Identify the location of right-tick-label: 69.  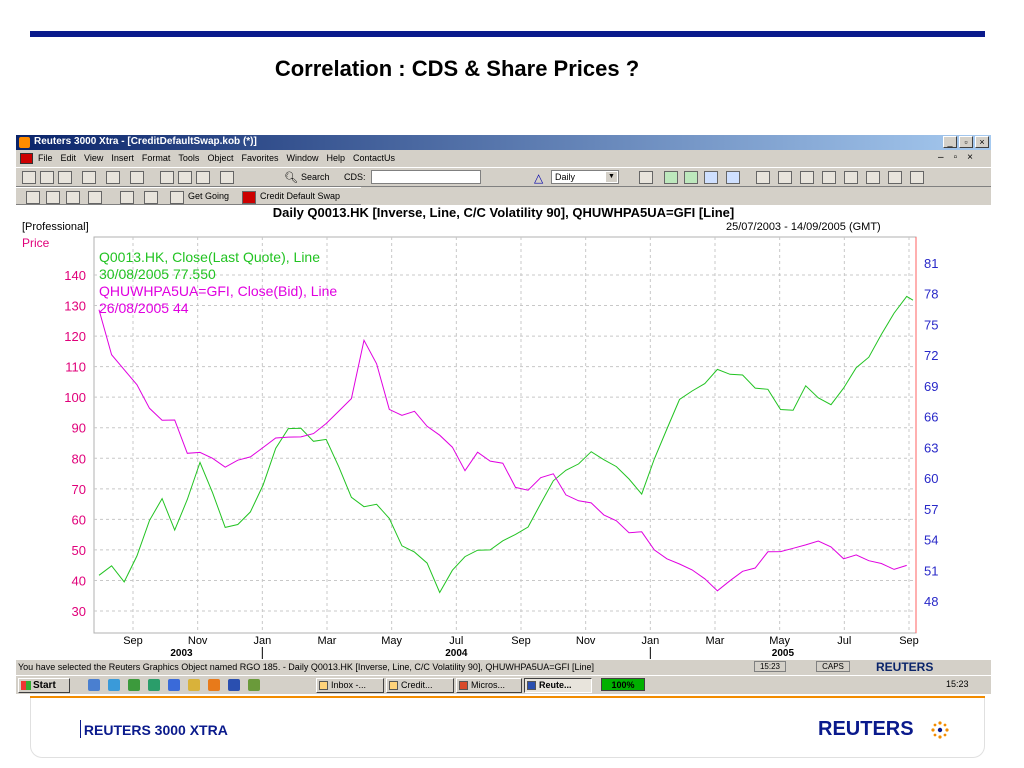
(931, 386).